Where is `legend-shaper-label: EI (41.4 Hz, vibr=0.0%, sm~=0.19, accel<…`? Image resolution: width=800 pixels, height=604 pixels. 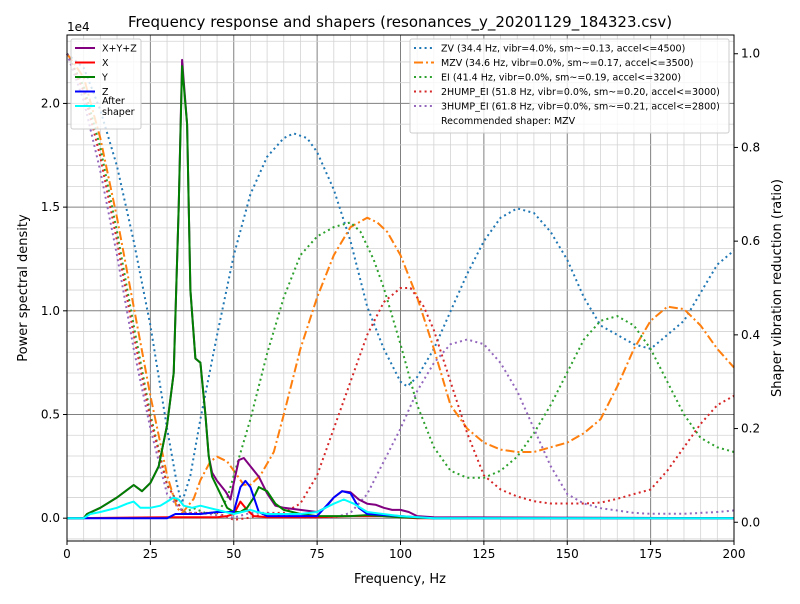 legend-shaper-label: EI (41.4 Hz, vibr=0.0%, sm~=0.19, accel<… is located at coordinates (561, 78).